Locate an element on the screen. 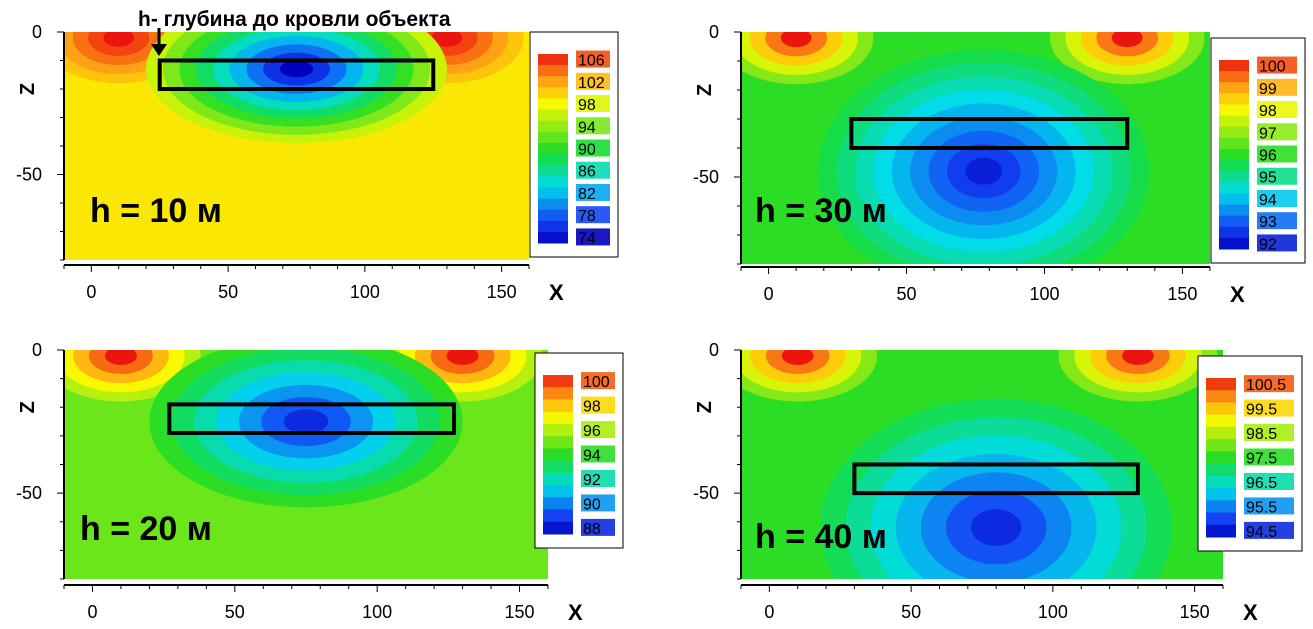 The width and height of the screenshot is (1313, 629). depth-annotation: h- глубина до кровли объекта is located at coordinates (294, 19).